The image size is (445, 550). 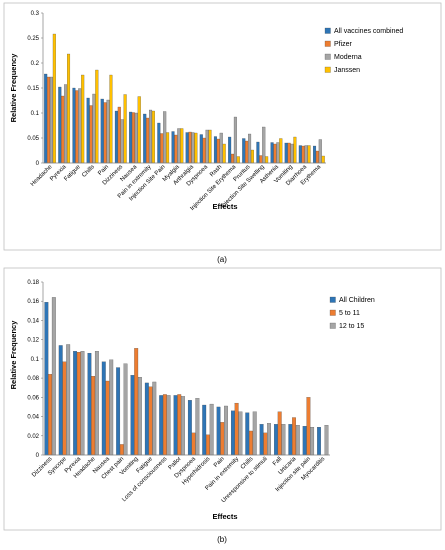 What do you see at coordinates (33, 139) in the screenshot?
I see `y-tick-label: 0.05` at bounding box center [33, 139].